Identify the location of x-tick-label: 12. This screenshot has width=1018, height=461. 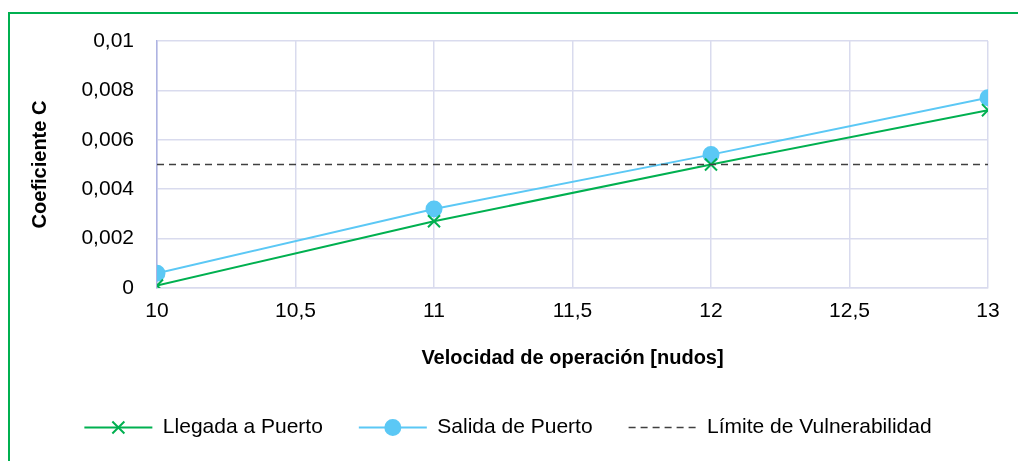
(711, 310).